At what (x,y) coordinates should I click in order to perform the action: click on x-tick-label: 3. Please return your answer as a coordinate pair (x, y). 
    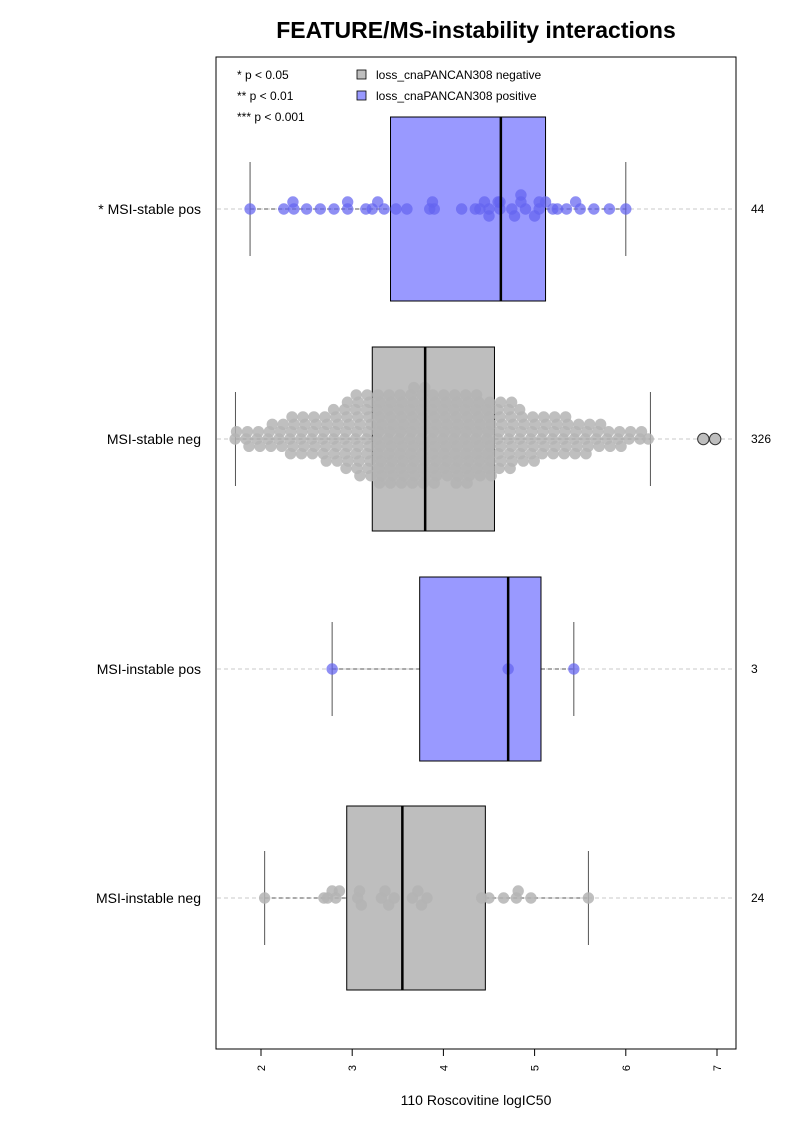
    Looking at the image, I should click on (353, 1068).